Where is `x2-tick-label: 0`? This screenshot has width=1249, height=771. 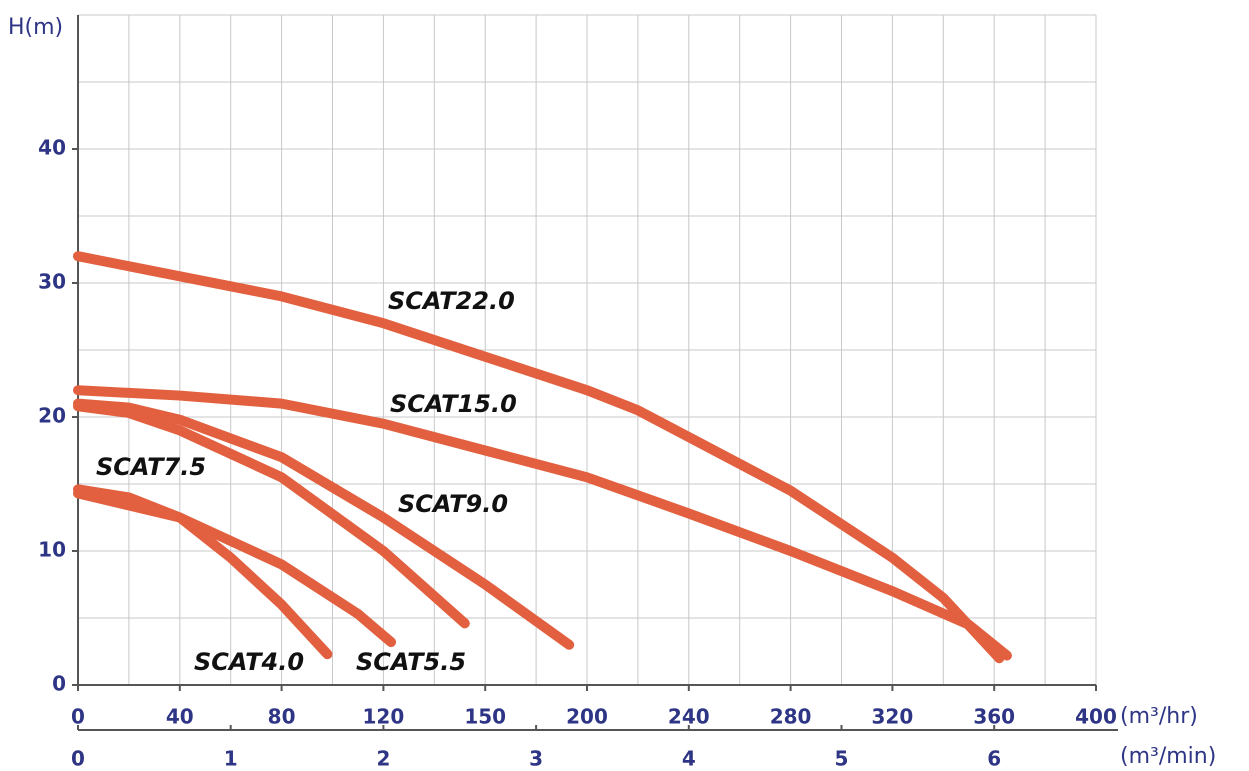
x2-tick-label: 0 is located at coordinates (78, 759).